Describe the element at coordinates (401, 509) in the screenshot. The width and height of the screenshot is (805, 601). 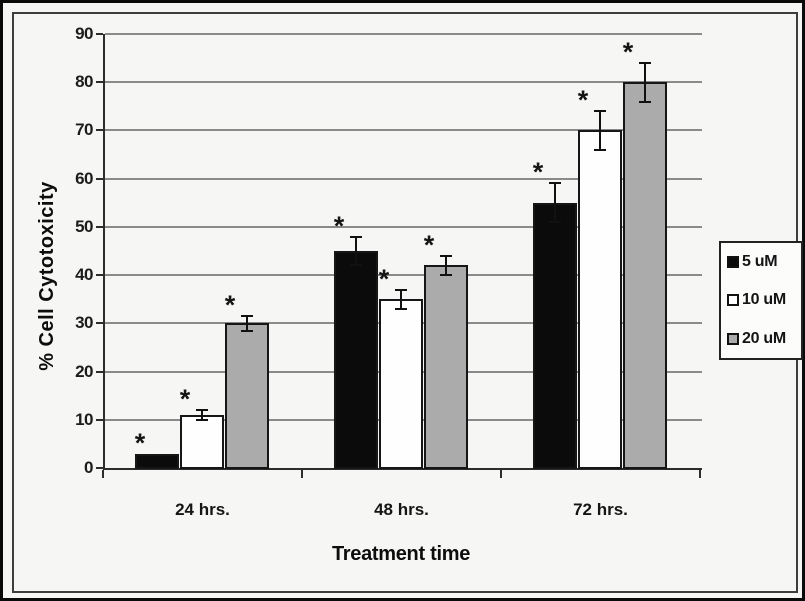
I see `x-category-label: 48 hrs.` at that location.